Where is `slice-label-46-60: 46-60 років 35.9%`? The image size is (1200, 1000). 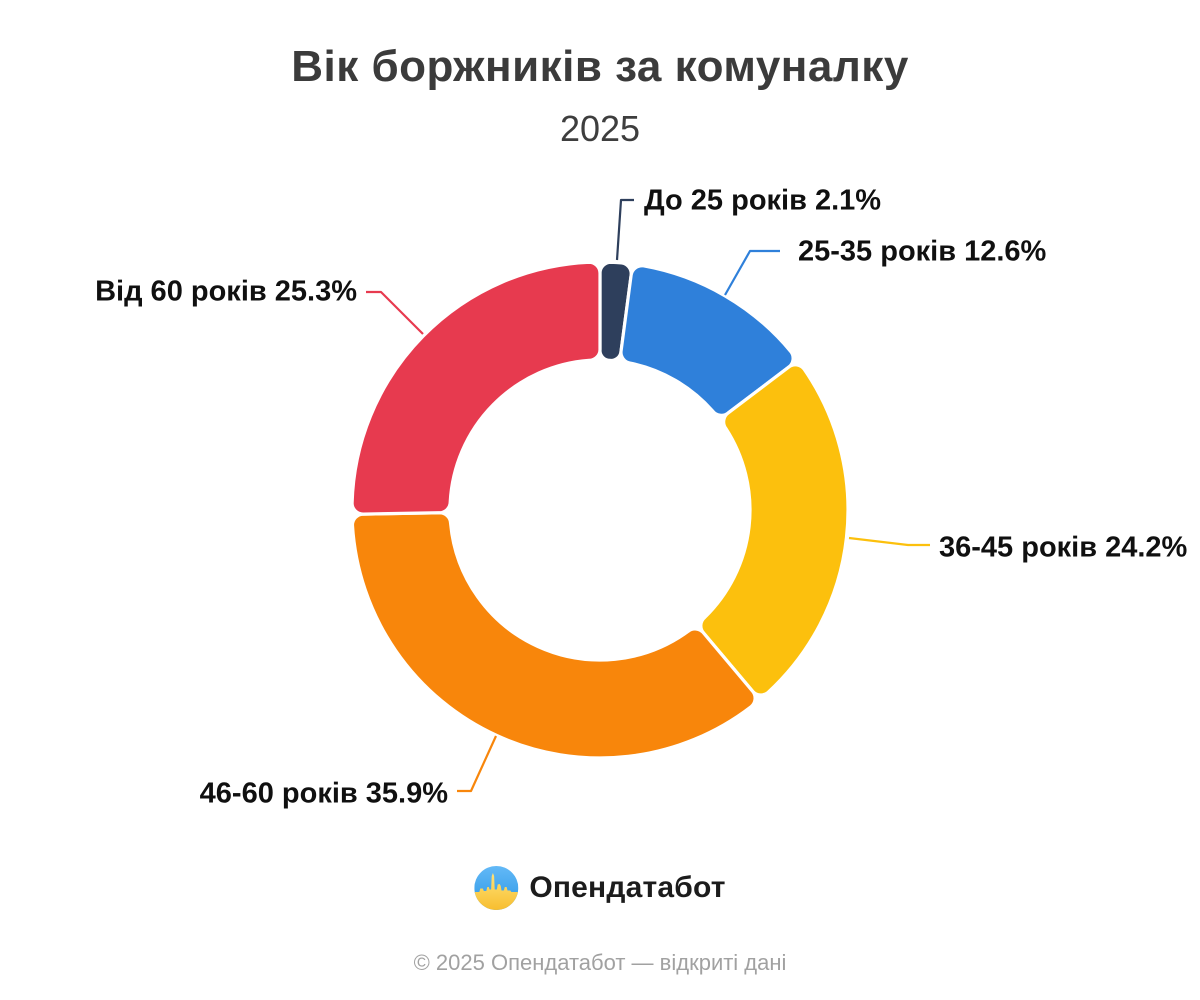 slice-label-46-60: 46-60 років 35.9% is located at coordinates (323, 793).